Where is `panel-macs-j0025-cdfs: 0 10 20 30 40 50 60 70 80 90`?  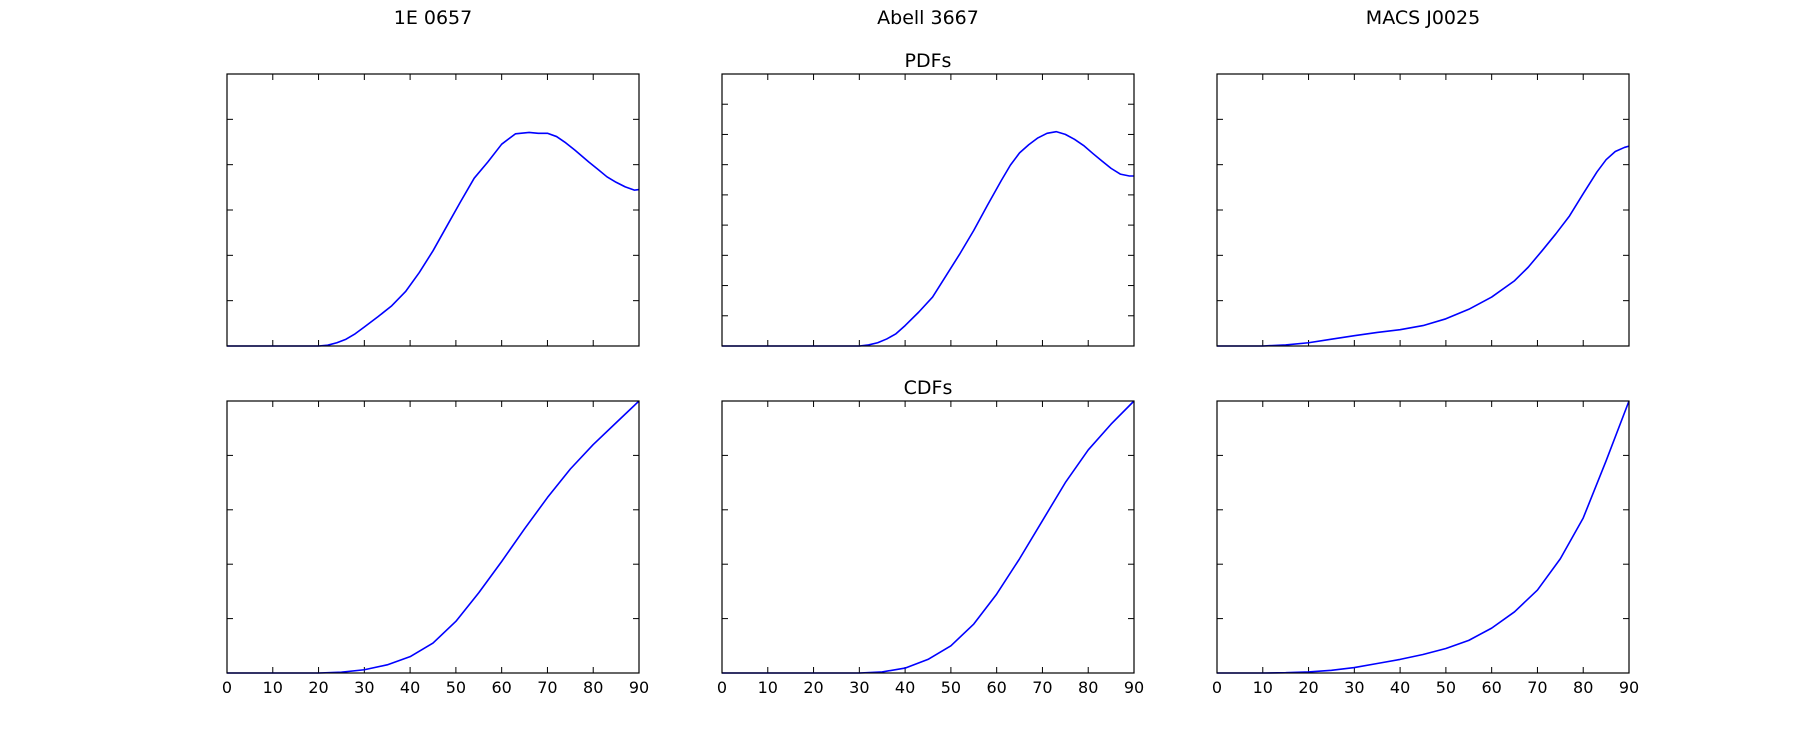 panel-macs-j0025-cdfs: 0 10 20 30 40 50 60 70 80 90 is located at coordinates (1425, 548).